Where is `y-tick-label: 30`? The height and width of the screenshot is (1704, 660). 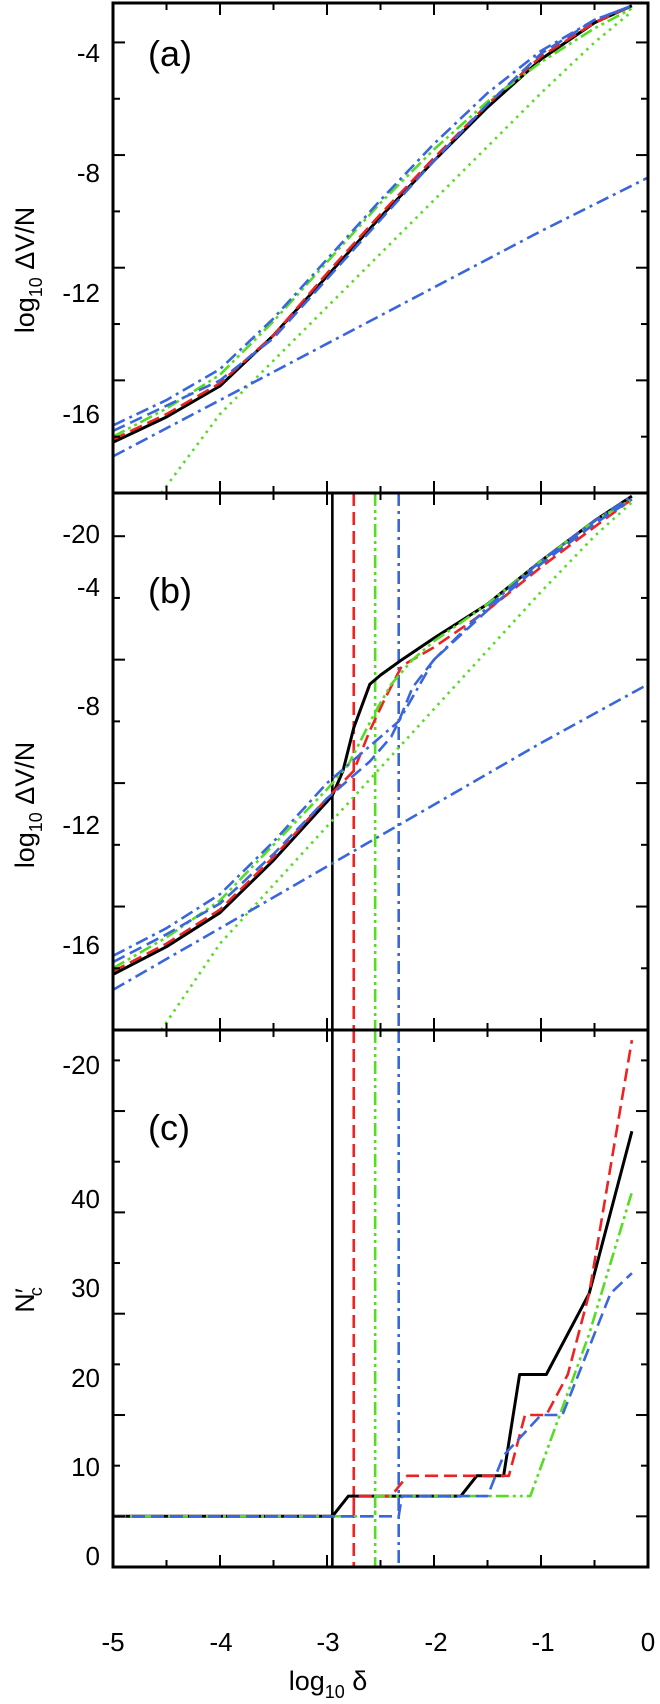
y-tick-label: 30 is located at coordinates (85, 1288).